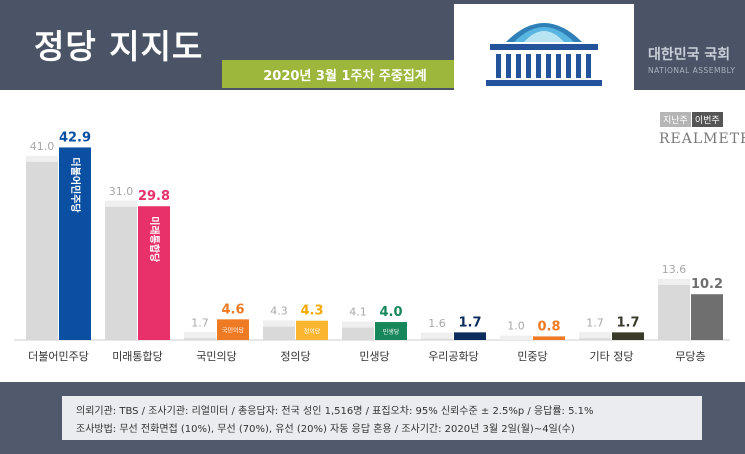 This screenshot has width=745, height=454. What do you see at coordinates (345, 74) in the screenshot?
I see `survey-period-badge: 2020년 3월 1주차 주중집계` at bounding box center [345, 74].